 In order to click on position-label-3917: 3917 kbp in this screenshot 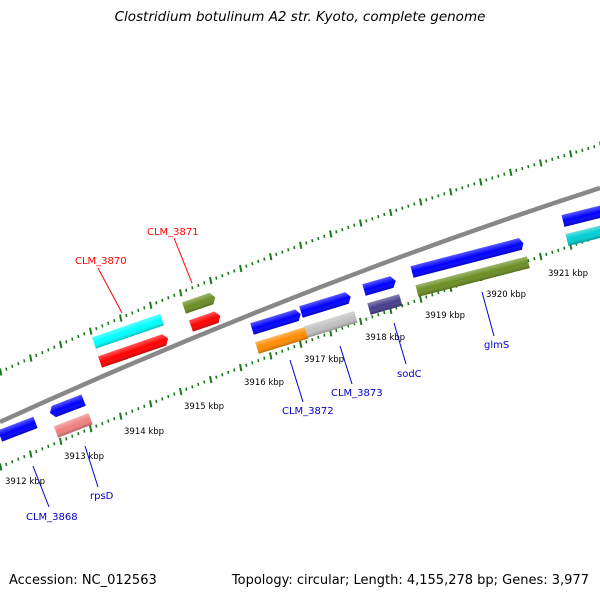, I will do `click(324, 360)`.